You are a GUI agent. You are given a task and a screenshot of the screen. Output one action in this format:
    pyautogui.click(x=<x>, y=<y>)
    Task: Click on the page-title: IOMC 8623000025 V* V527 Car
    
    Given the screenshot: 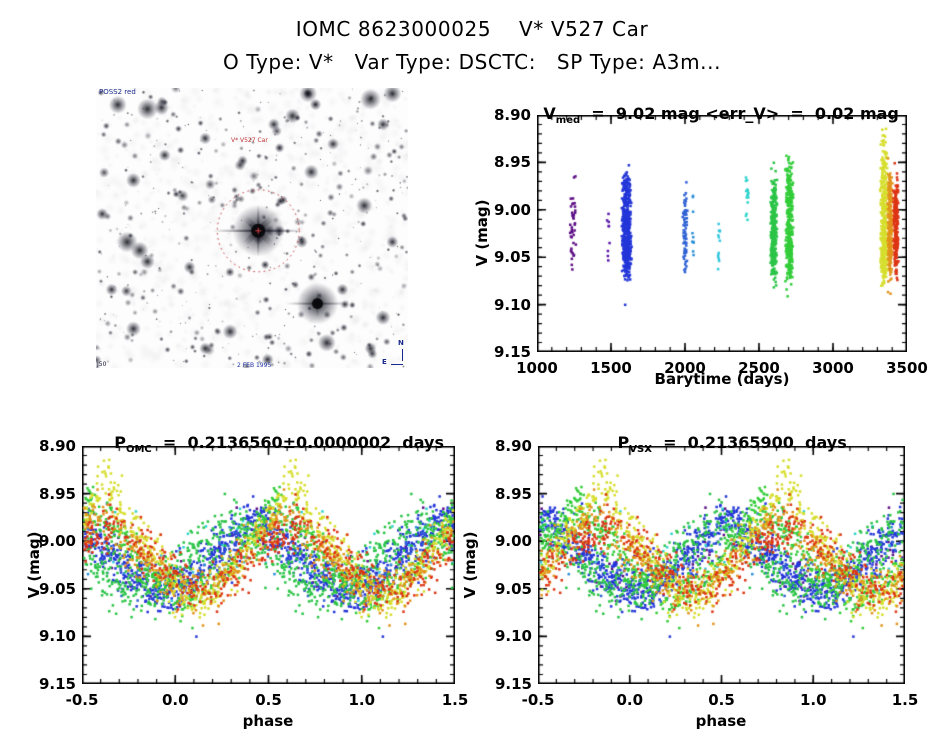 What is the action you would take?
    pyautogui.click(x=472, y=29)
    